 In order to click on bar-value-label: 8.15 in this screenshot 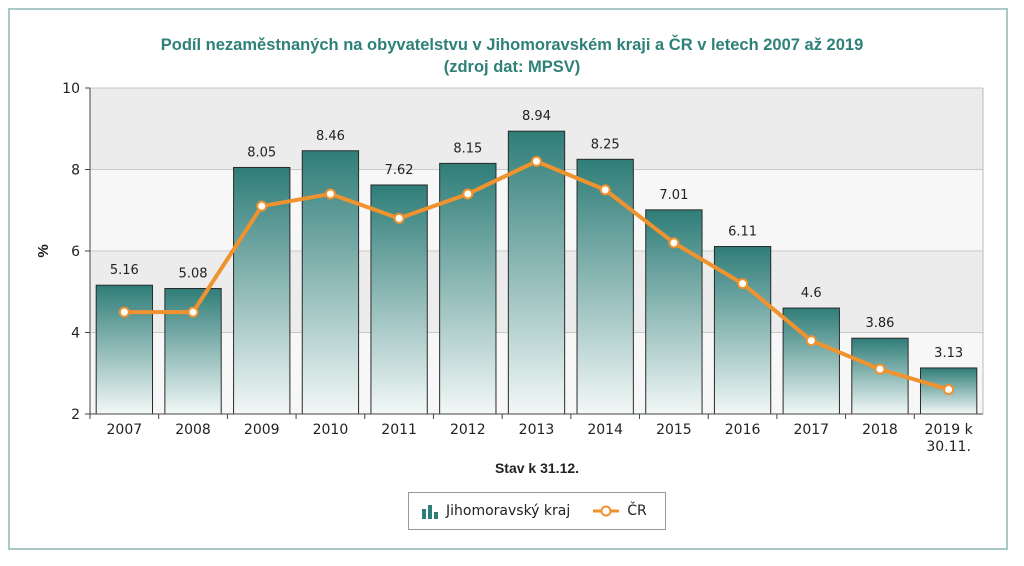, I will do `click(467, 148)`.